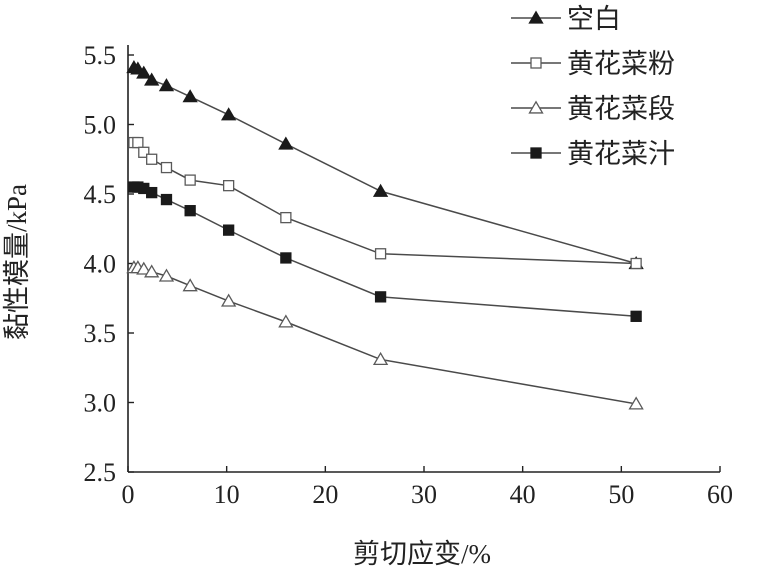 The image size is (758, 584). What do you see at coordinates (100, 125) in the screenshot?
I see `y-tick-label: 5.0` at bounding box center [100, 125].